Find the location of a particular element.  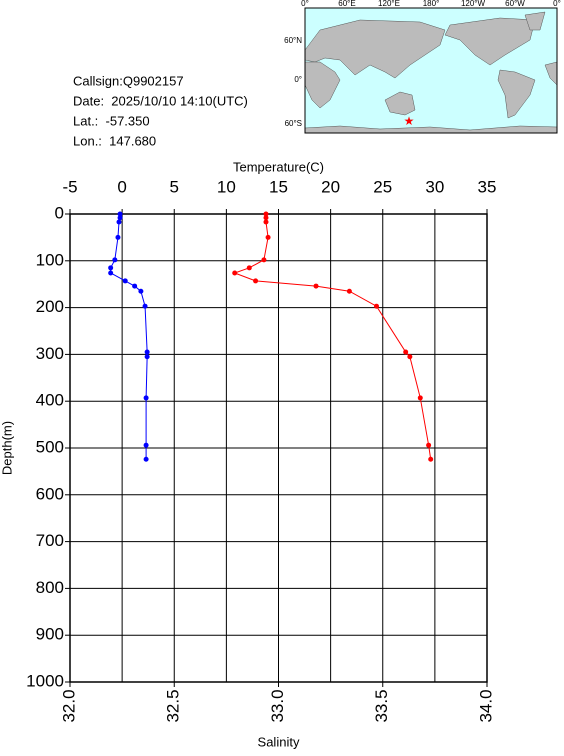

x2-tick-label: 34.0 is located at coordinates (485, 705).